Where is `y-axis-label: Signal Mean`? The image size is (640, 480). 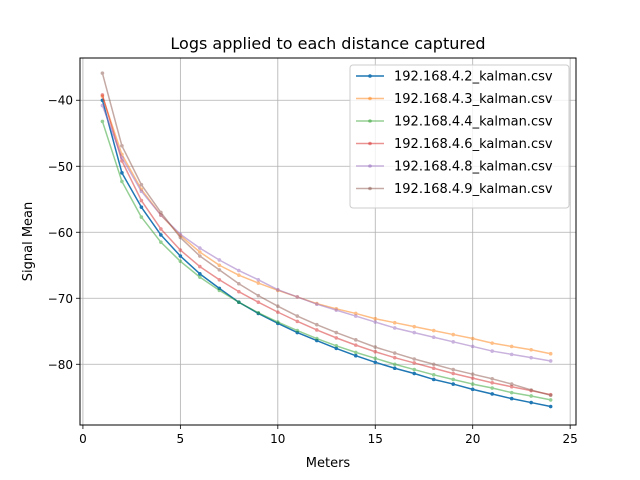 y-axis-label: Signal Mean is located at coordinates (28, 242).